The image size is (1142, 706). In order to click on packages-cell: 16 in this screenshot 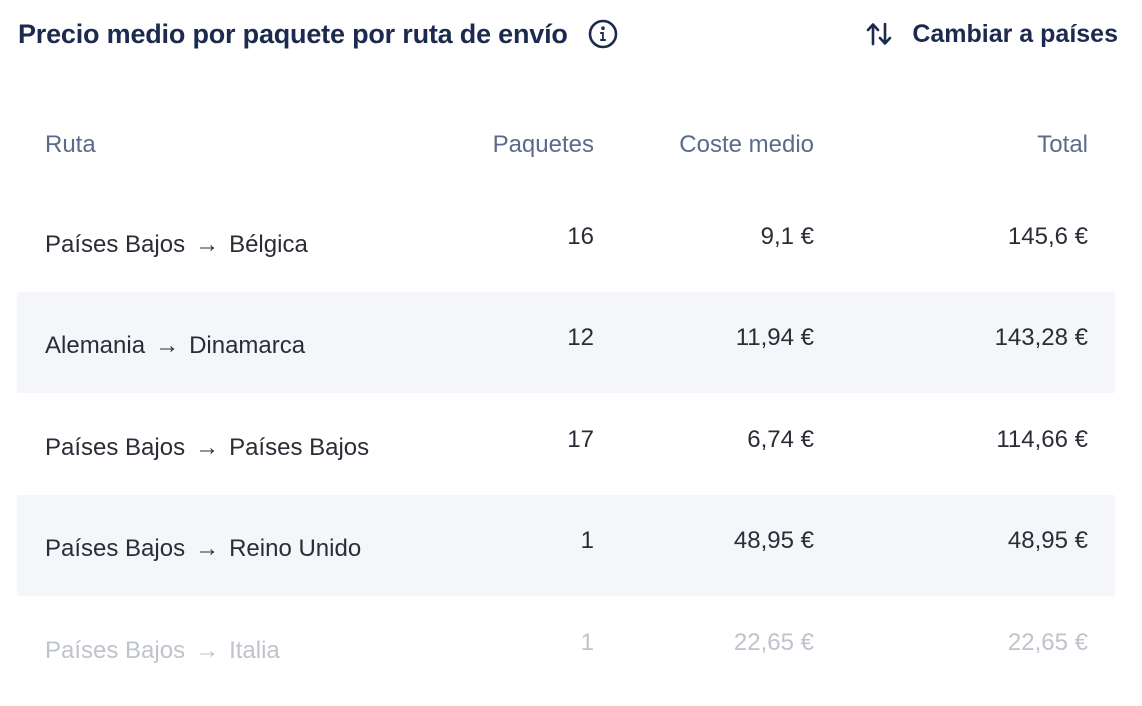, I will do `click(580, 236)`.